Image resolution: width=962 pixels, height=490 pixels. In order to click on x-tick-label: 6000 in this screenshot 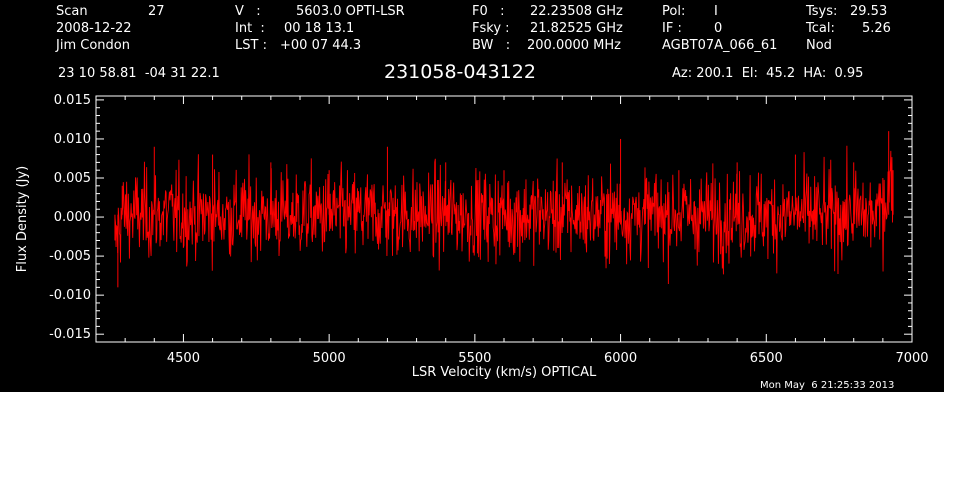, I will do `click(620, 358)`.